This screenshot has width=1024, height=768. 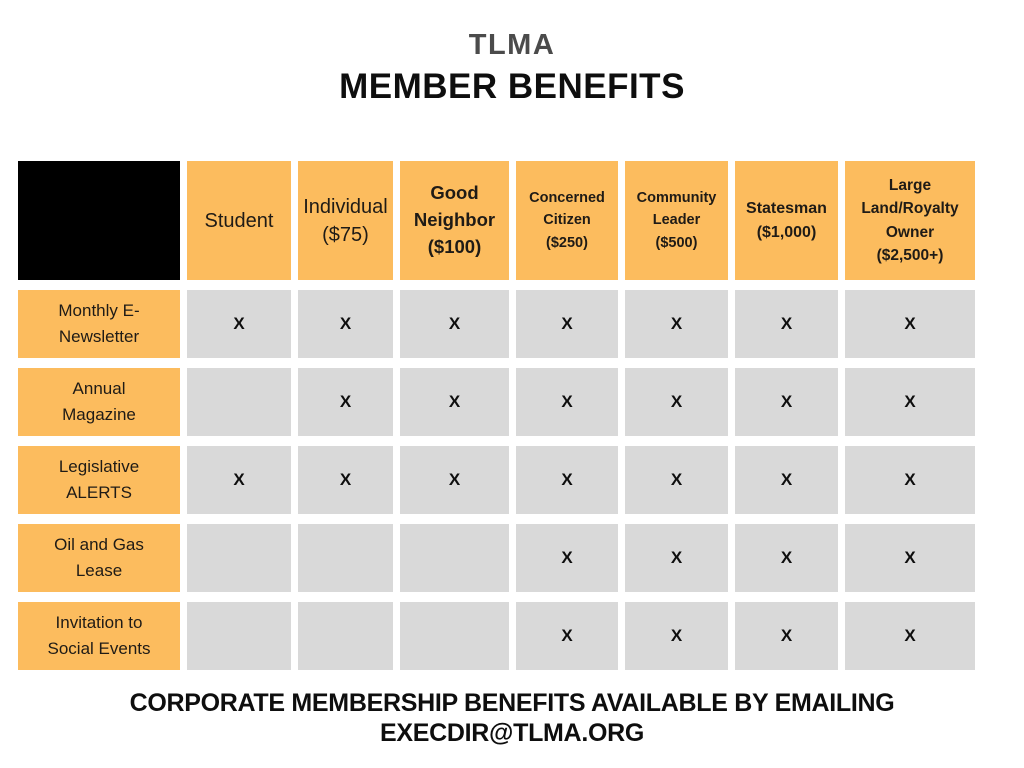 I want to click on cell-annual-magazine--student-empty, so click(x=239, y=402).